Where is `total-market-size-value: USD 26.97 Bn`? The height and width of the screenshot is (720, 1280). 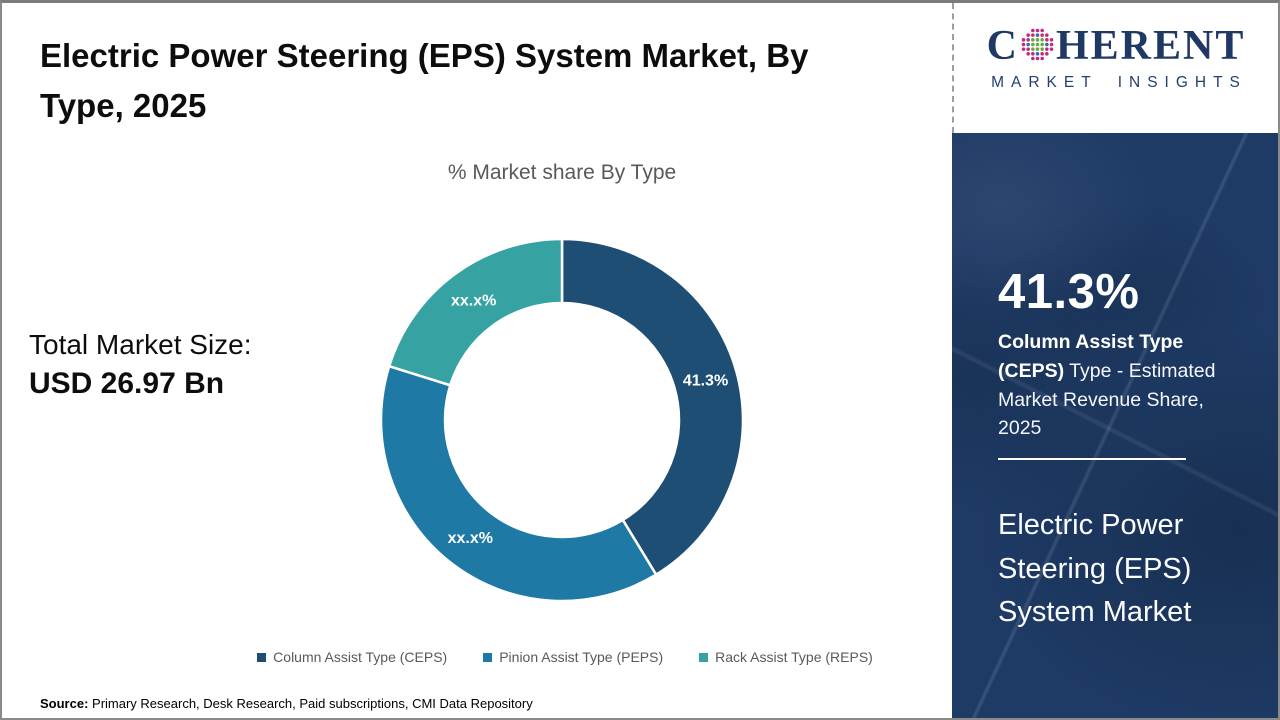
total-market-size-value: USD 26.97 Bn is located at coordinates (127, 383).